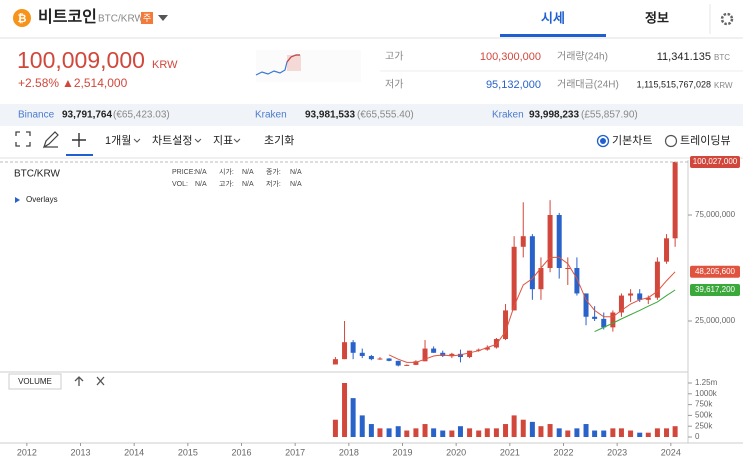 Image resolution: width=743 pixels, height=460 pixels. I want to click on field-label: 시가:, so click(226, 171).